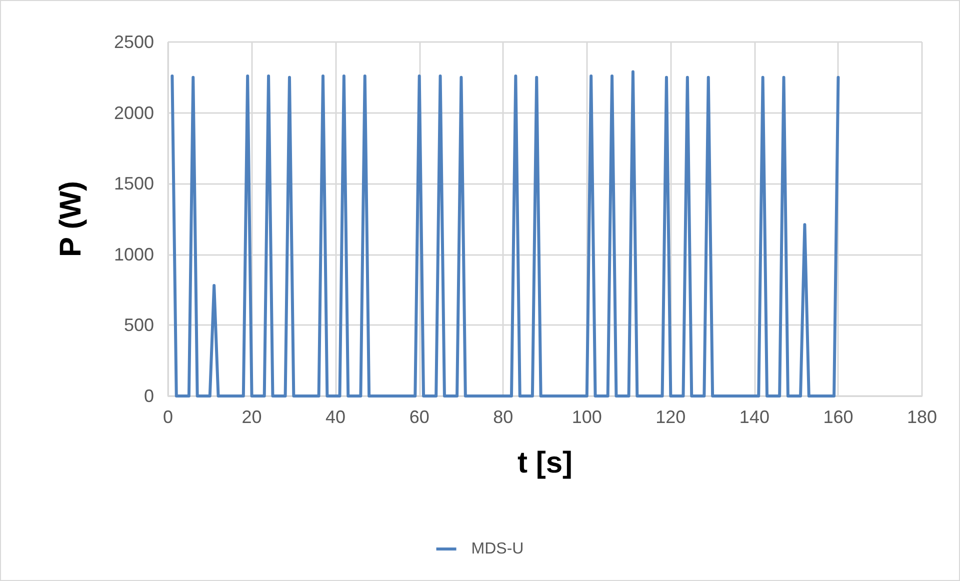  What do you see at coordinates (168, 417) in the screenshot?
I see `x-tick-label: 0` at bounding box center [168, 417].